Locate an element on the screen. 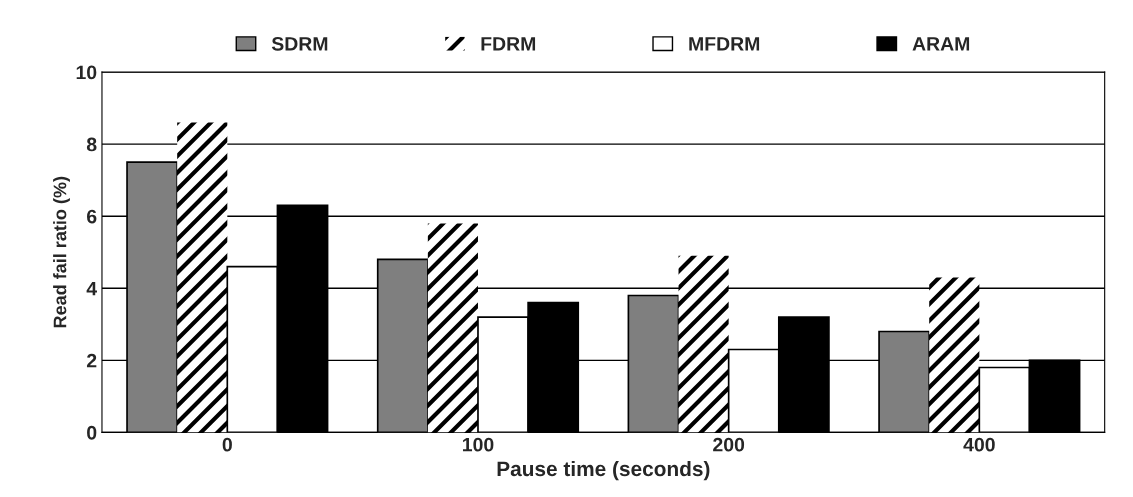  y-tick-label: 4 is located at coordinates (92, 288).